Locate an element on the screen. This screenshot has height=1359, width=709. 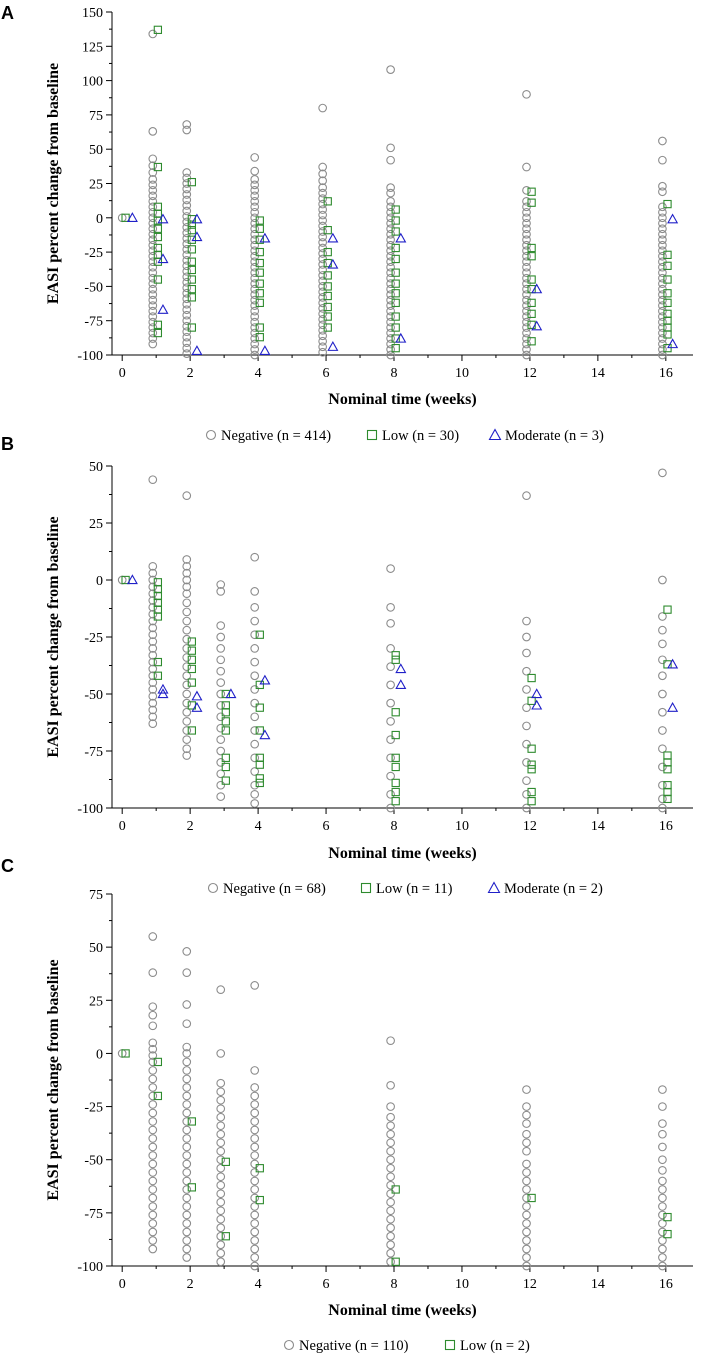
x-tick-label: 6 is located at coordinates (326, 1284).